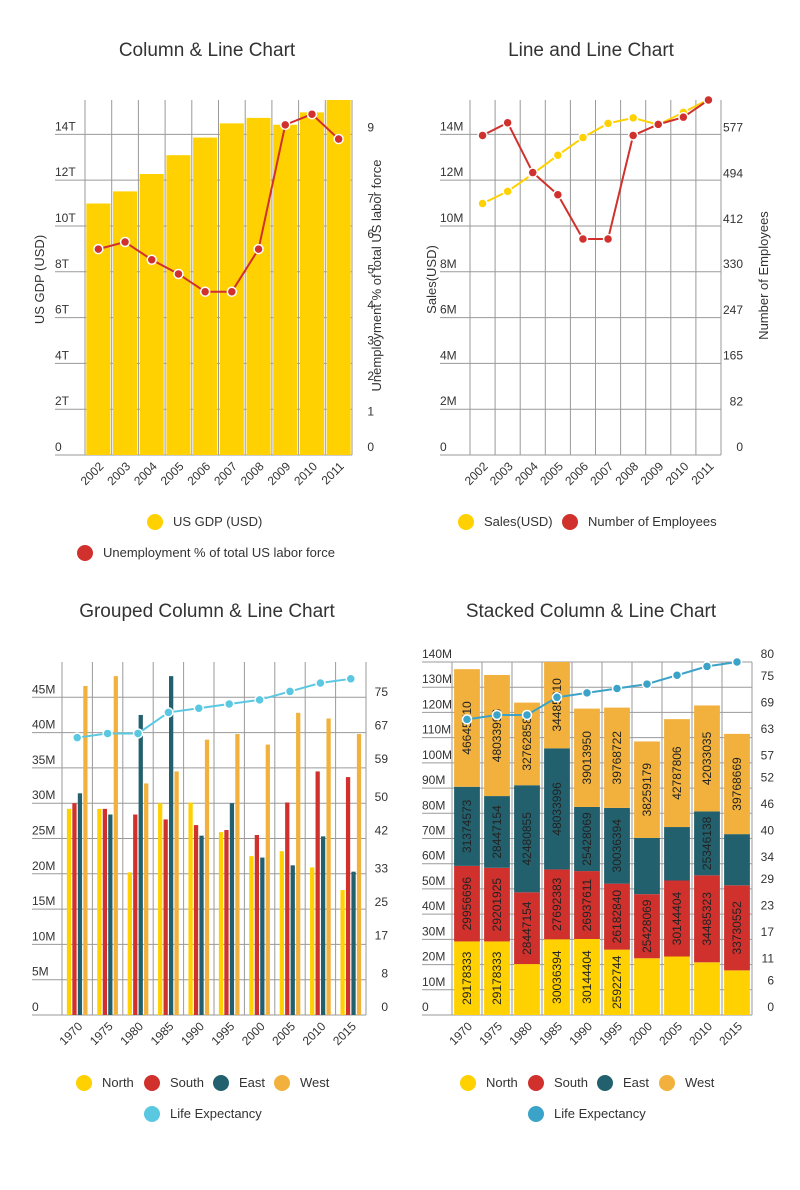 This screenshot has height=1190, width=800. What do you see at coordinates (466, 522) in the screenshot?
I see `chart2-legend-swatch` at bounding box center [466, 522].